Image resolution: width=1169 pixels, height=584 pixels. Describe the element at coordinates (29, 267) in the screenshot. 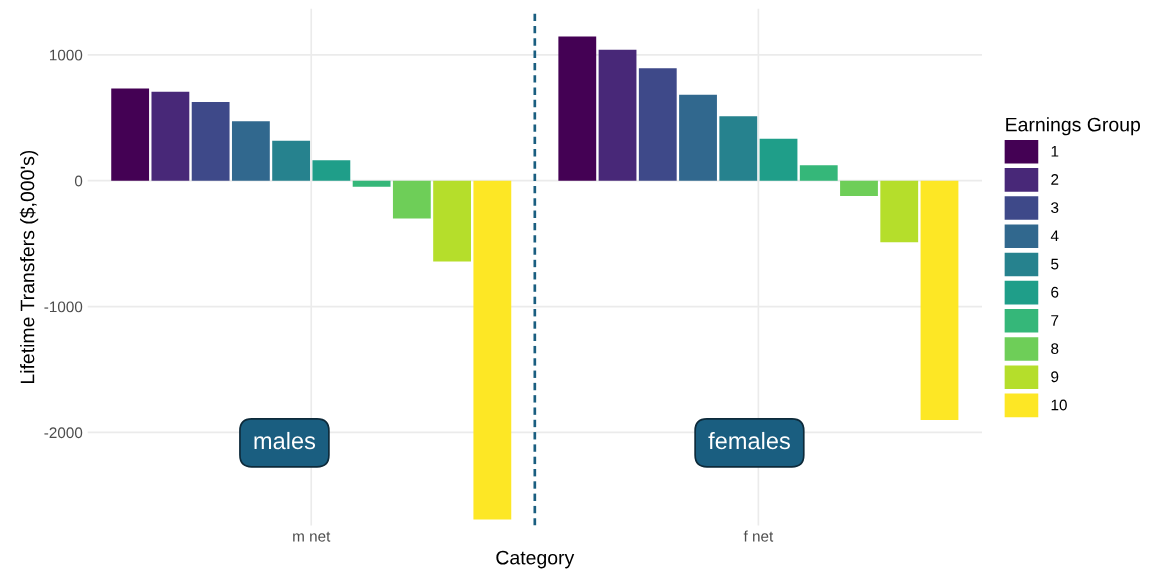

I see `y-axis-title: Lifetime Transfers ($,000's)` at that location.